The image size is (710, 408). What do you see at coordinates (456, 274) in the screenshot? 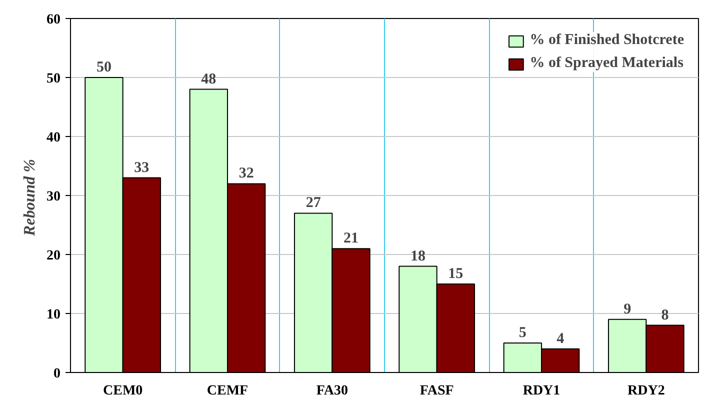
I see `data-label: 15` at bounding box center [456, 274].